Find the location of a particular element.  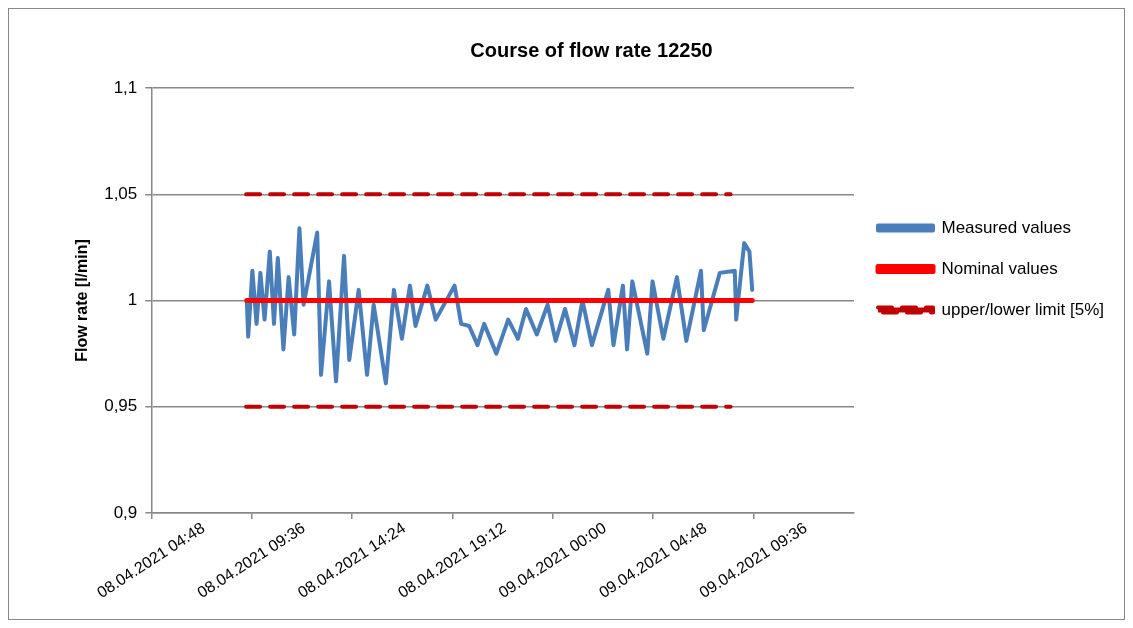

legend-label: Nominal values is located at coordinates (999, 268).